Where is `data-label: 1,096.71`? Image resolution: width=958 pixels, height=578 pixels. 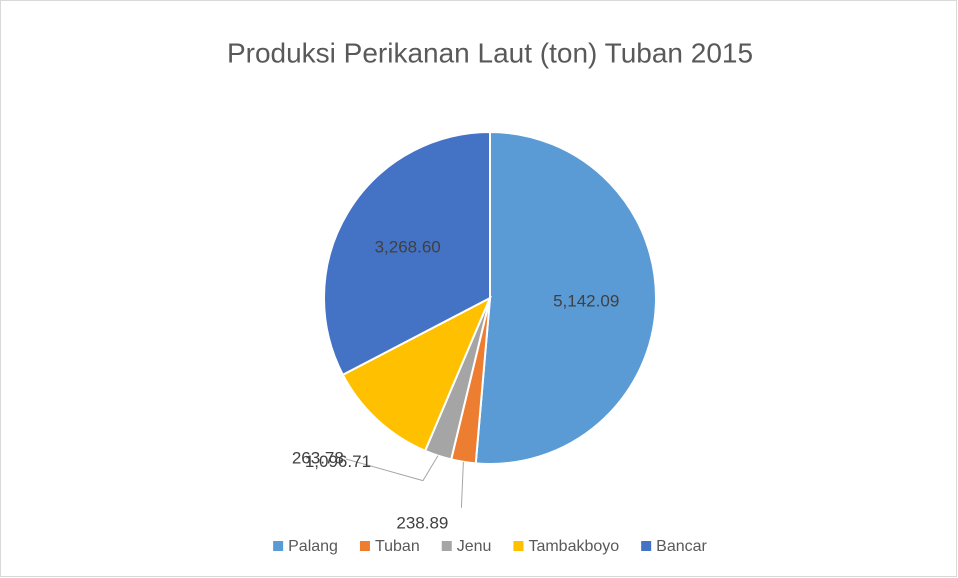 data-label: 1,096.71 is located at coordinates (338, 461).